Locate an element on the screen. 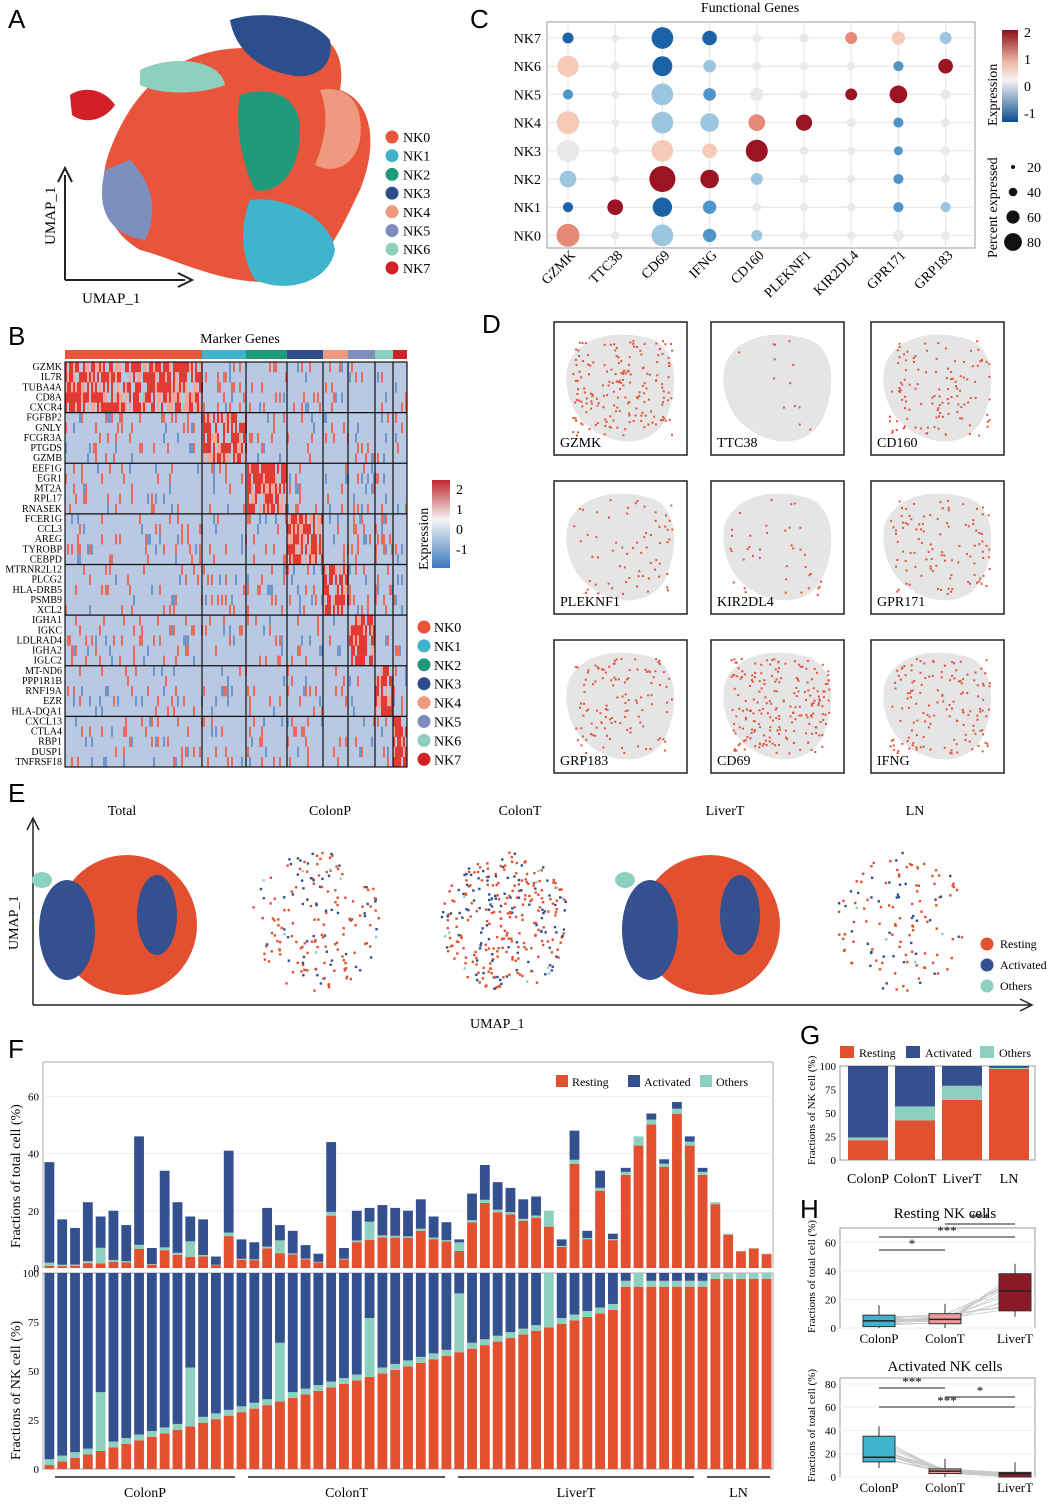  legend-label: Resting is located at coordinates (1018, 944).